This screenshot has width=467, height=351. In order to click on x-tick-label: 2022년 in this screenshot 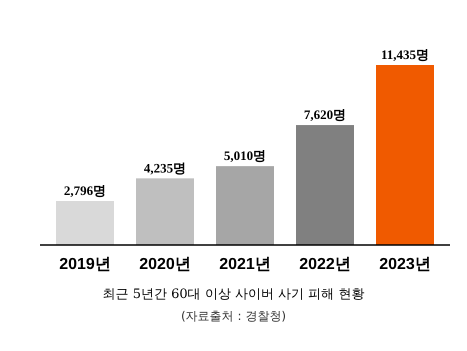, I will do `click(325, 264)`.